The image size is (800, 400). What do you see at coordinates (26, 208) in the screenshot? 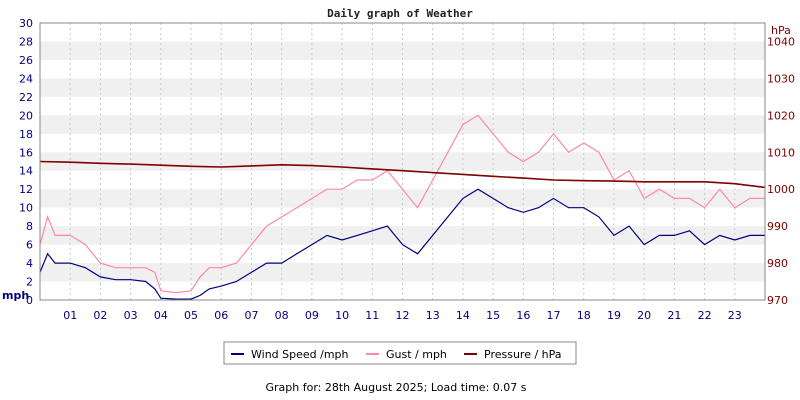
I see `left-tick-label: 10` at bounding box center [26, 208].